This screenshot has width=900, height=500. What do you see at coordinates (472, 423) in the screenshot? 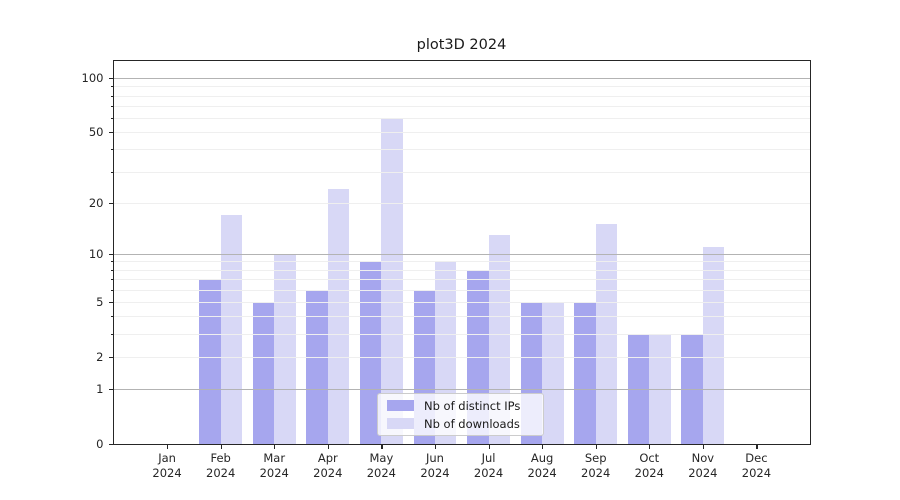
I see `legend-label: Nb of downloads` at bounding box center [472, 423].